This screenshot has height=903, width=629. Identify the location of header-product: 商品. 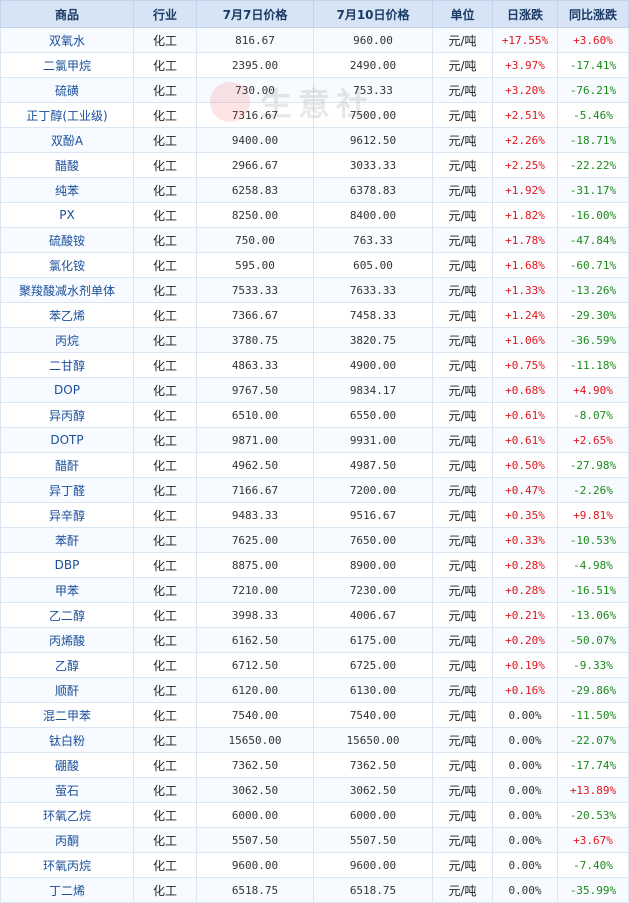
(67, 14).